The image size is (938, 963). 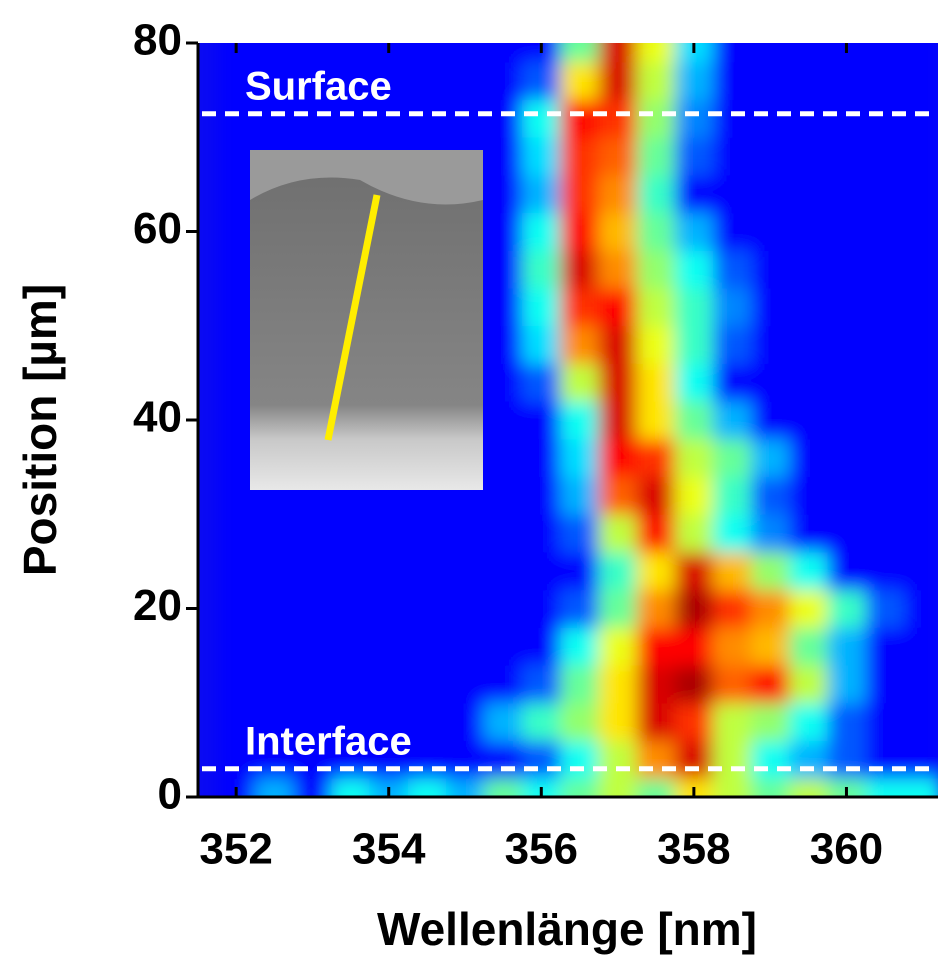 I want to click on y-tick-label: 0, so click(x=170, y=794).